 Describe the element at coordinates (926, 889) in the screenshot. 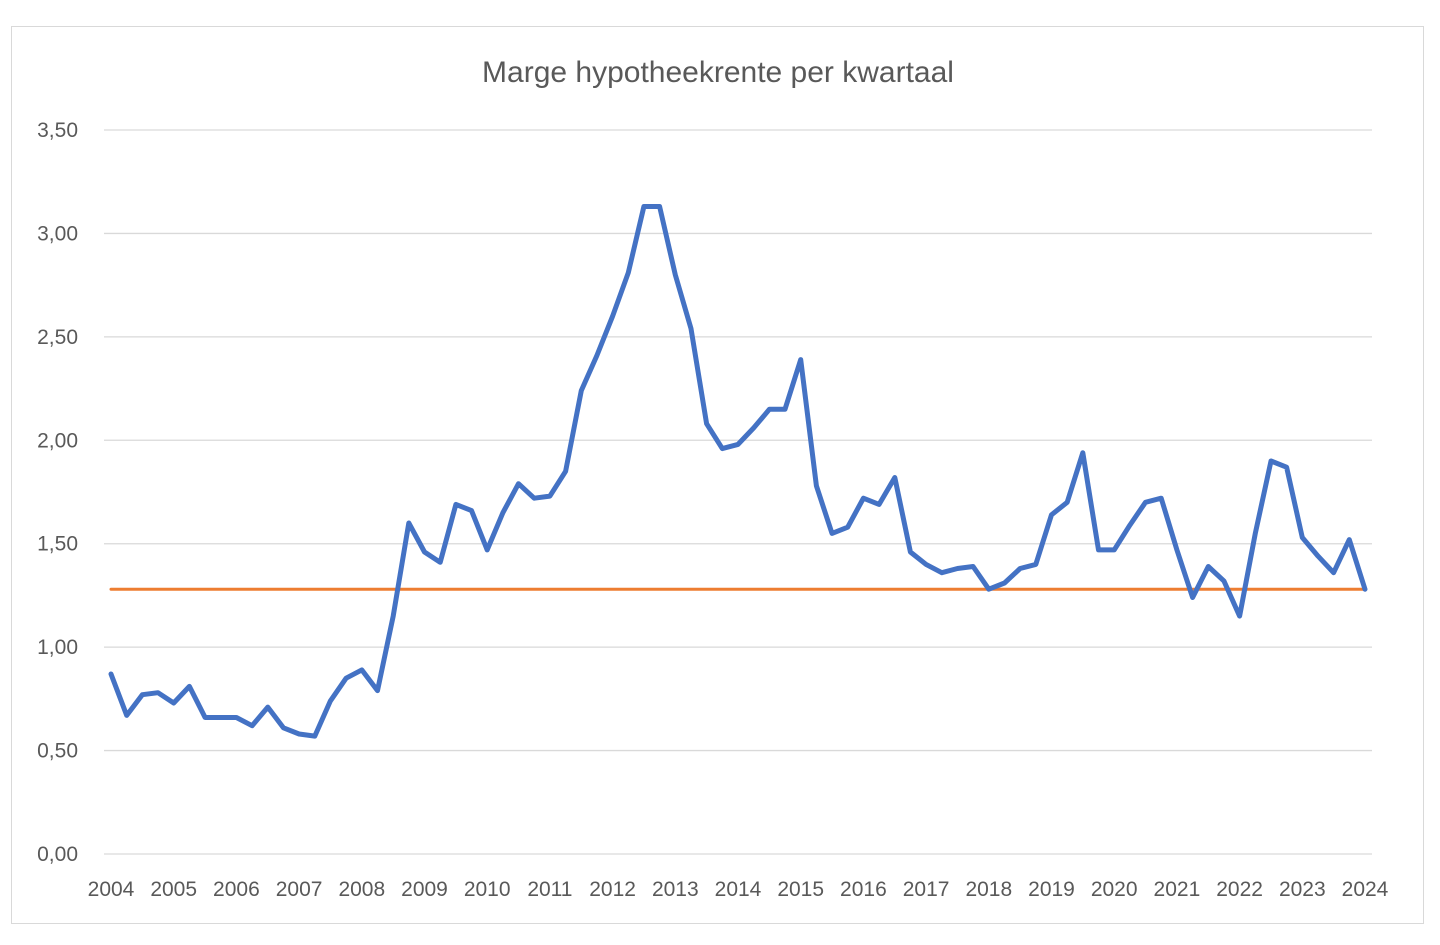

I see `x-tick-label: 2017` at that location.